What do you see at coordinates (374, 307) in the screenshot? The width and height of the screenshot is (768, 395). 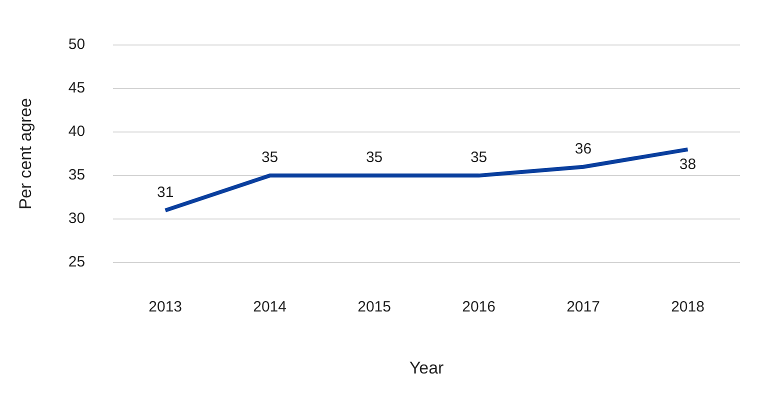 I see `x-tick-label: 2015` at bounding box center [374, 307].